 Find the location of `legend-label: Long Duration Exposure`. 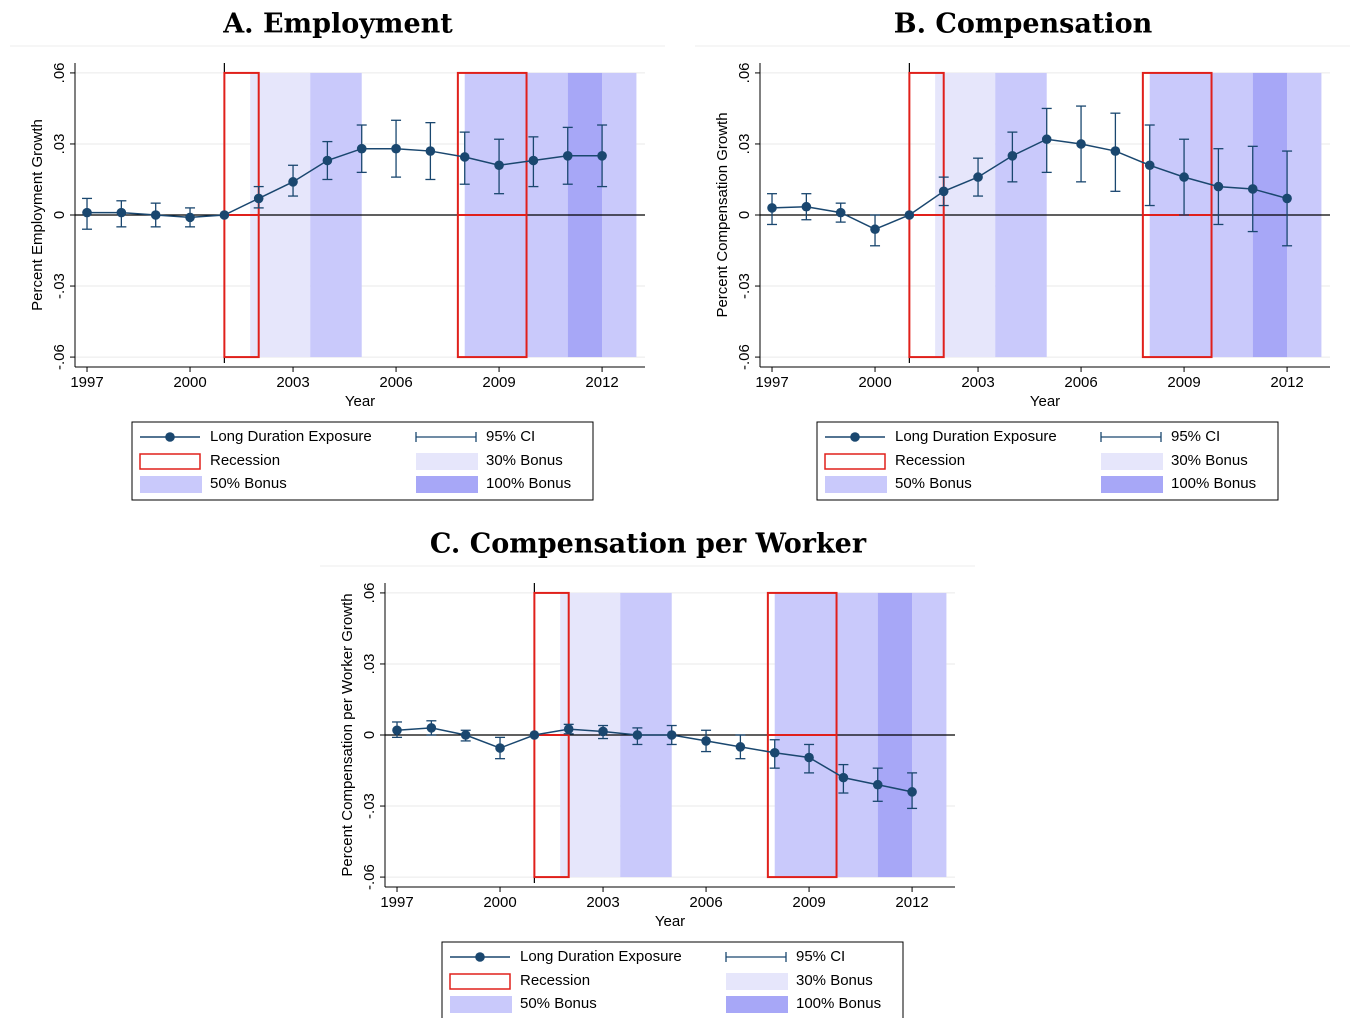

legend-label: Long Duration Exposure is located at coordinates (601, 956).